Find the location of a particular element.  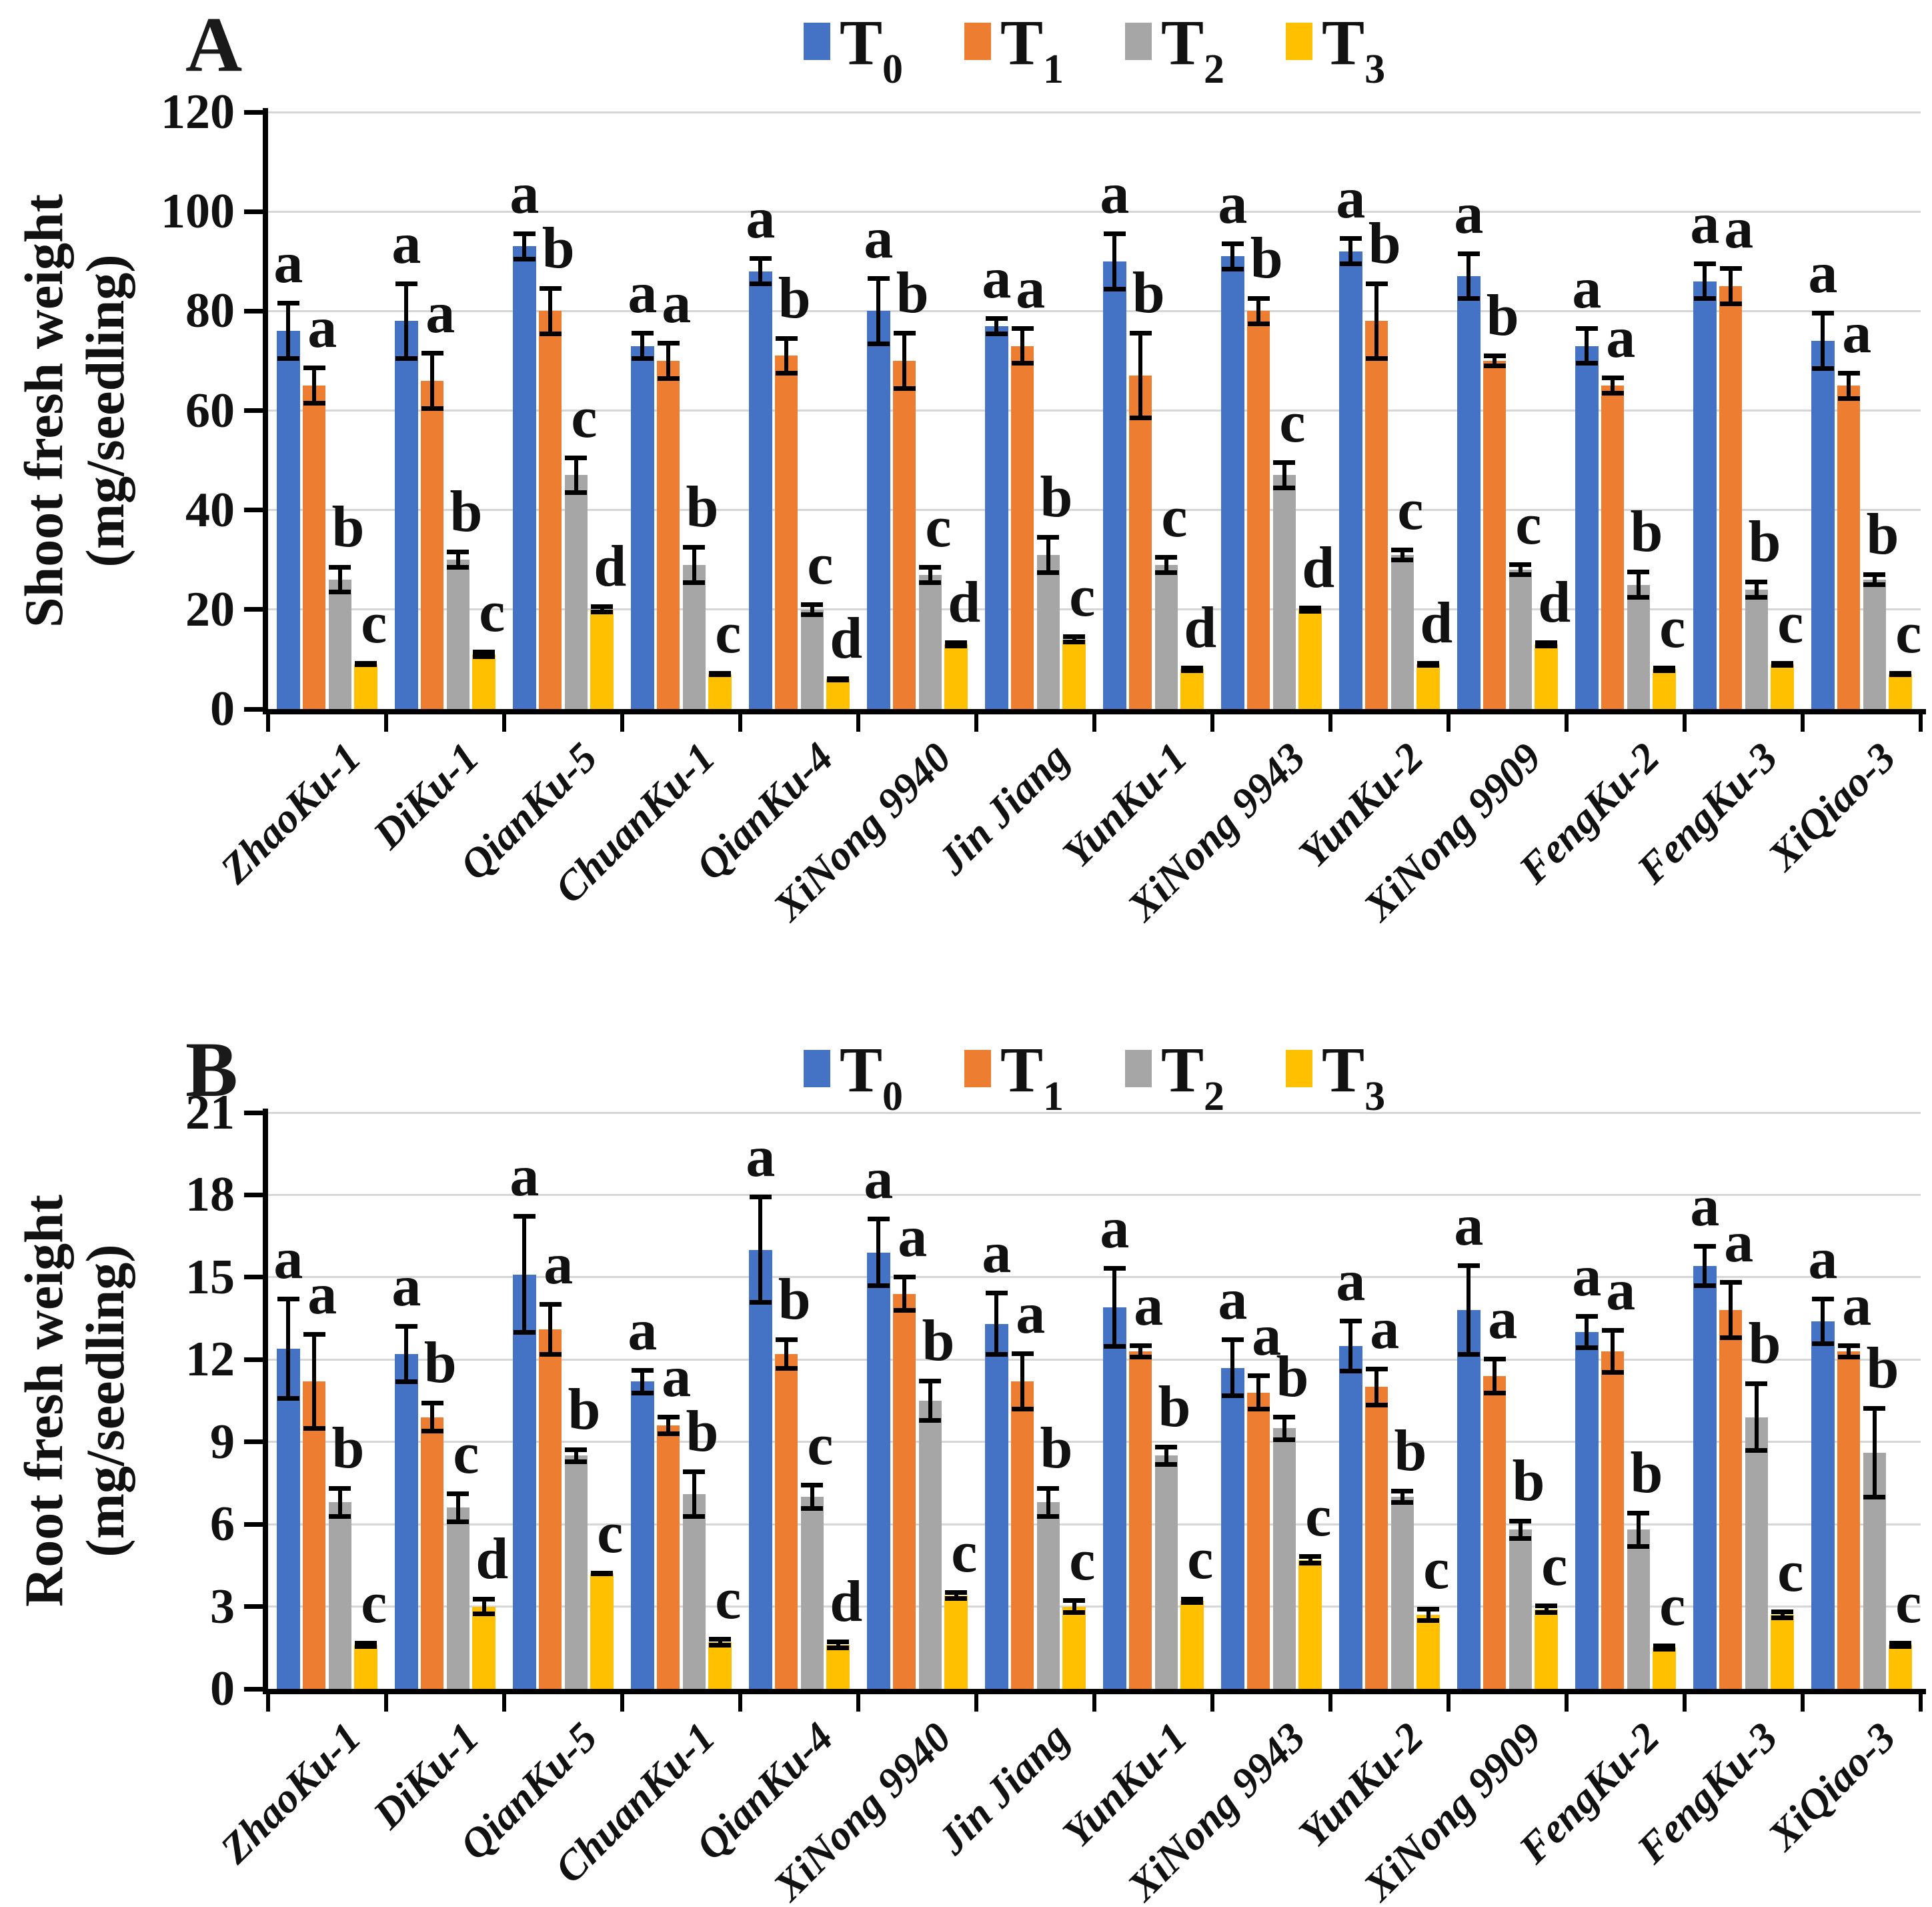

x-axis-line is located at coordinates (1094, 711).